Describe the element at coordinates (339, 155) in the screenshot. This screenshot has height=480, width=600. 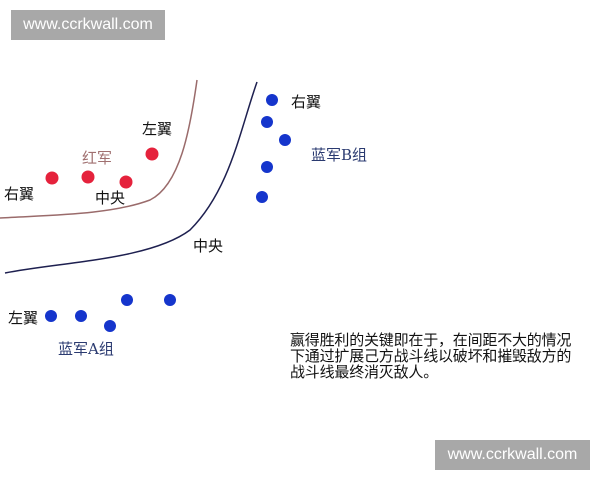
I see `label-blue-b: 蓝军B组` at that location.